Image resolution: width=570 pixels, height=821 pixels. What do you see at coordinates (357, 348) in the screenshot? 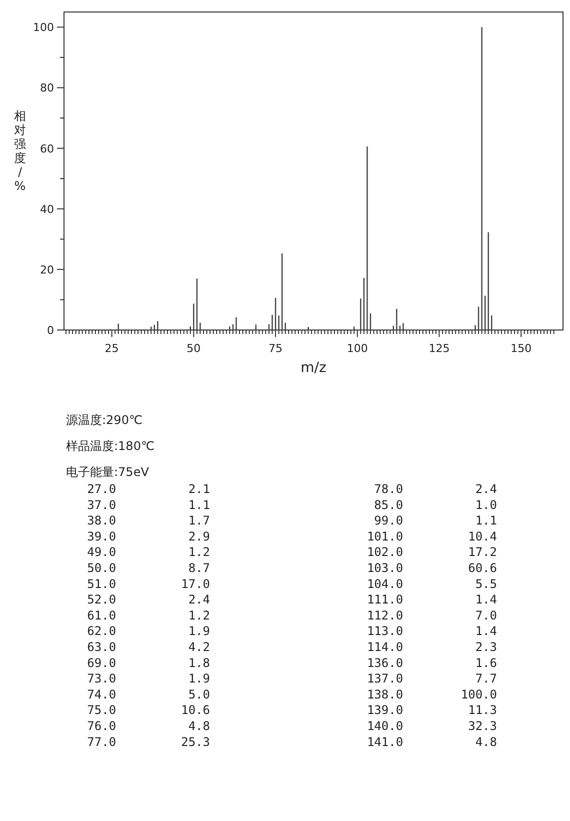
I see `x-tick-label: 100` at bounding box center [357, 348].